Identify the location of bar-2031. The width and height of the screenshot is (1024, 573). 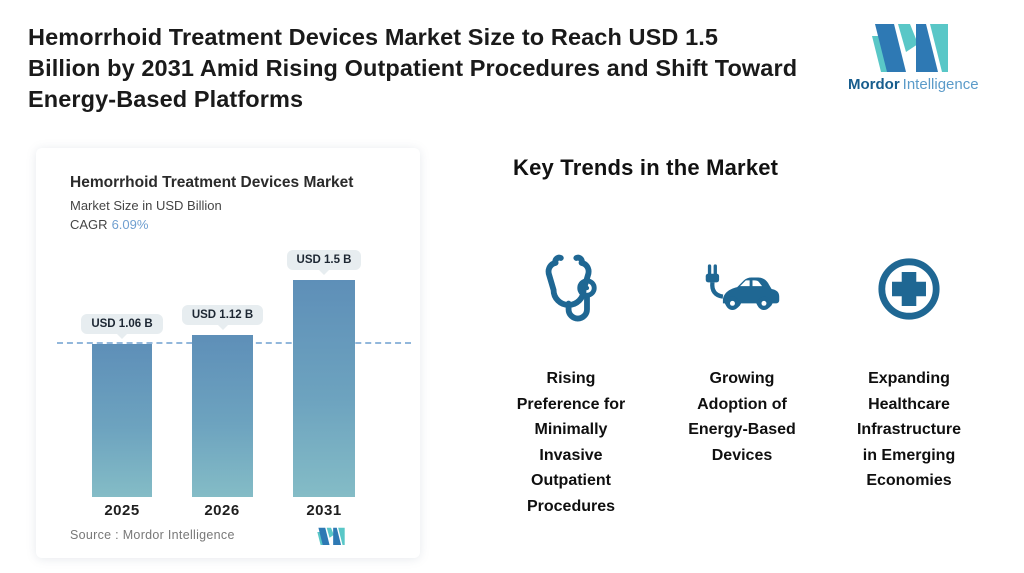
(324, 388).